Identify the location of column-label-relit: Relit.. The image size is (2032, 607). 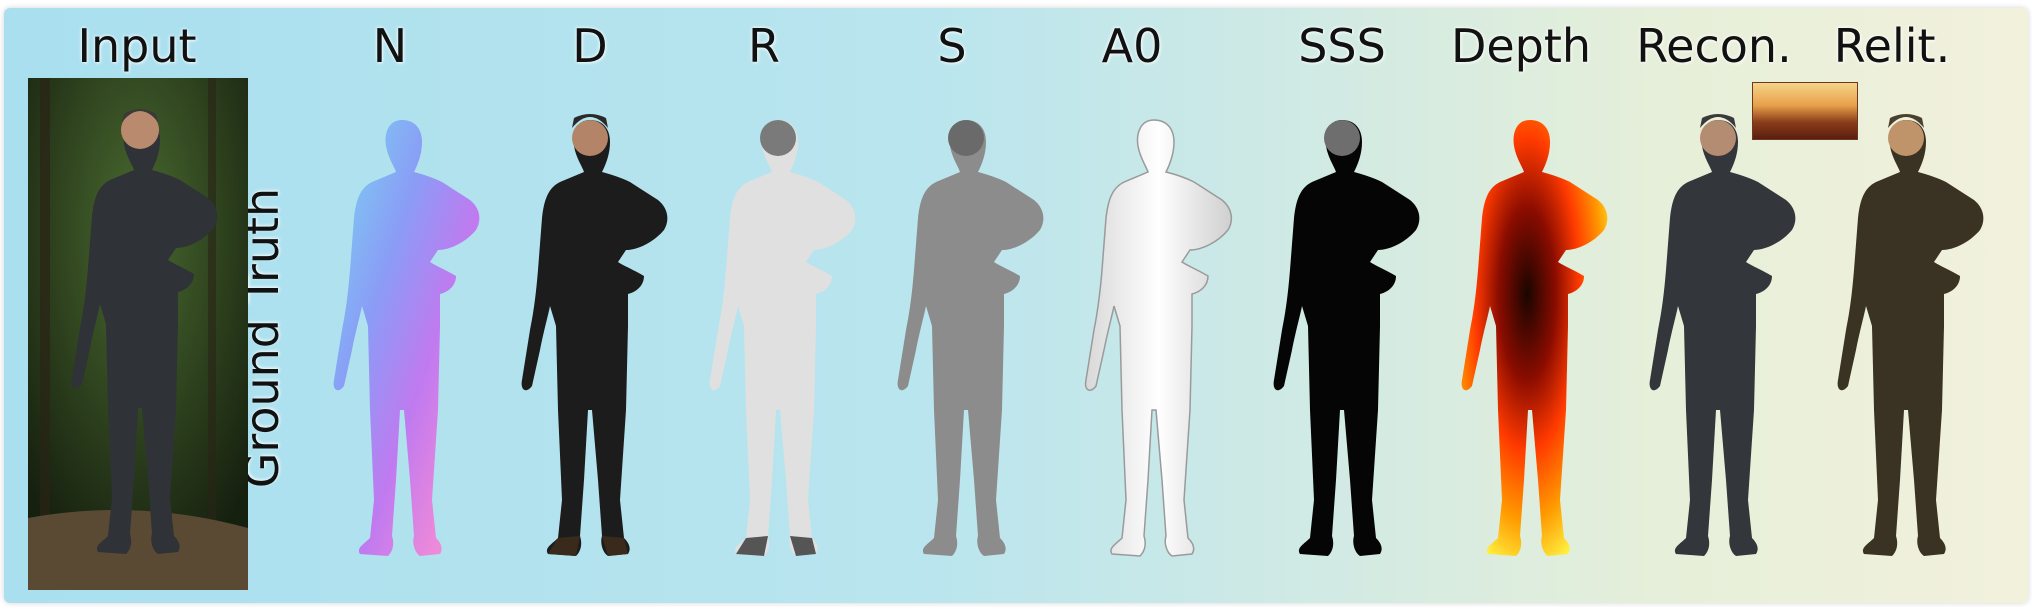
(1892, 46).